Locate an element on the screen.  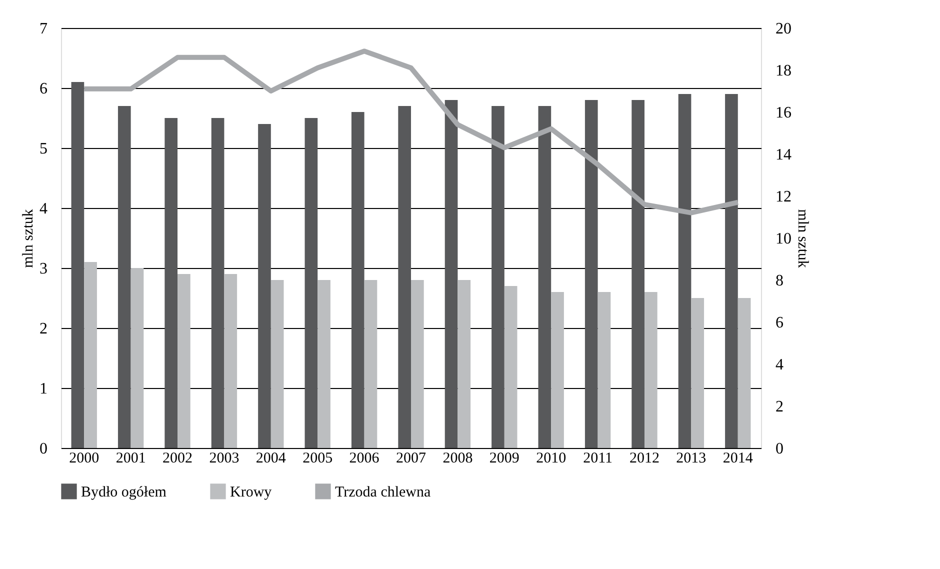
legend-label: Trzoda chlewna is located at coordinates (383, 492).